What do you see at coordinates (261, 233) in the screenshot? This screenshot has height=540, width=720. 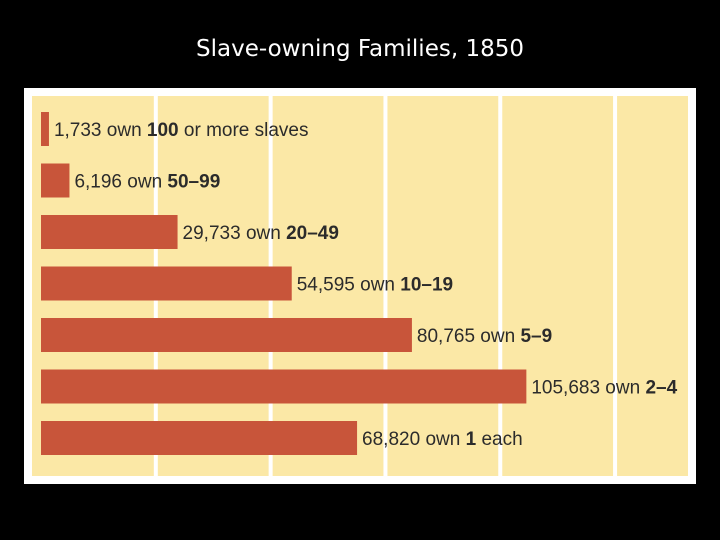 I see `bar-label: 29,733 own 20–49` at bounding box center [261, 233].